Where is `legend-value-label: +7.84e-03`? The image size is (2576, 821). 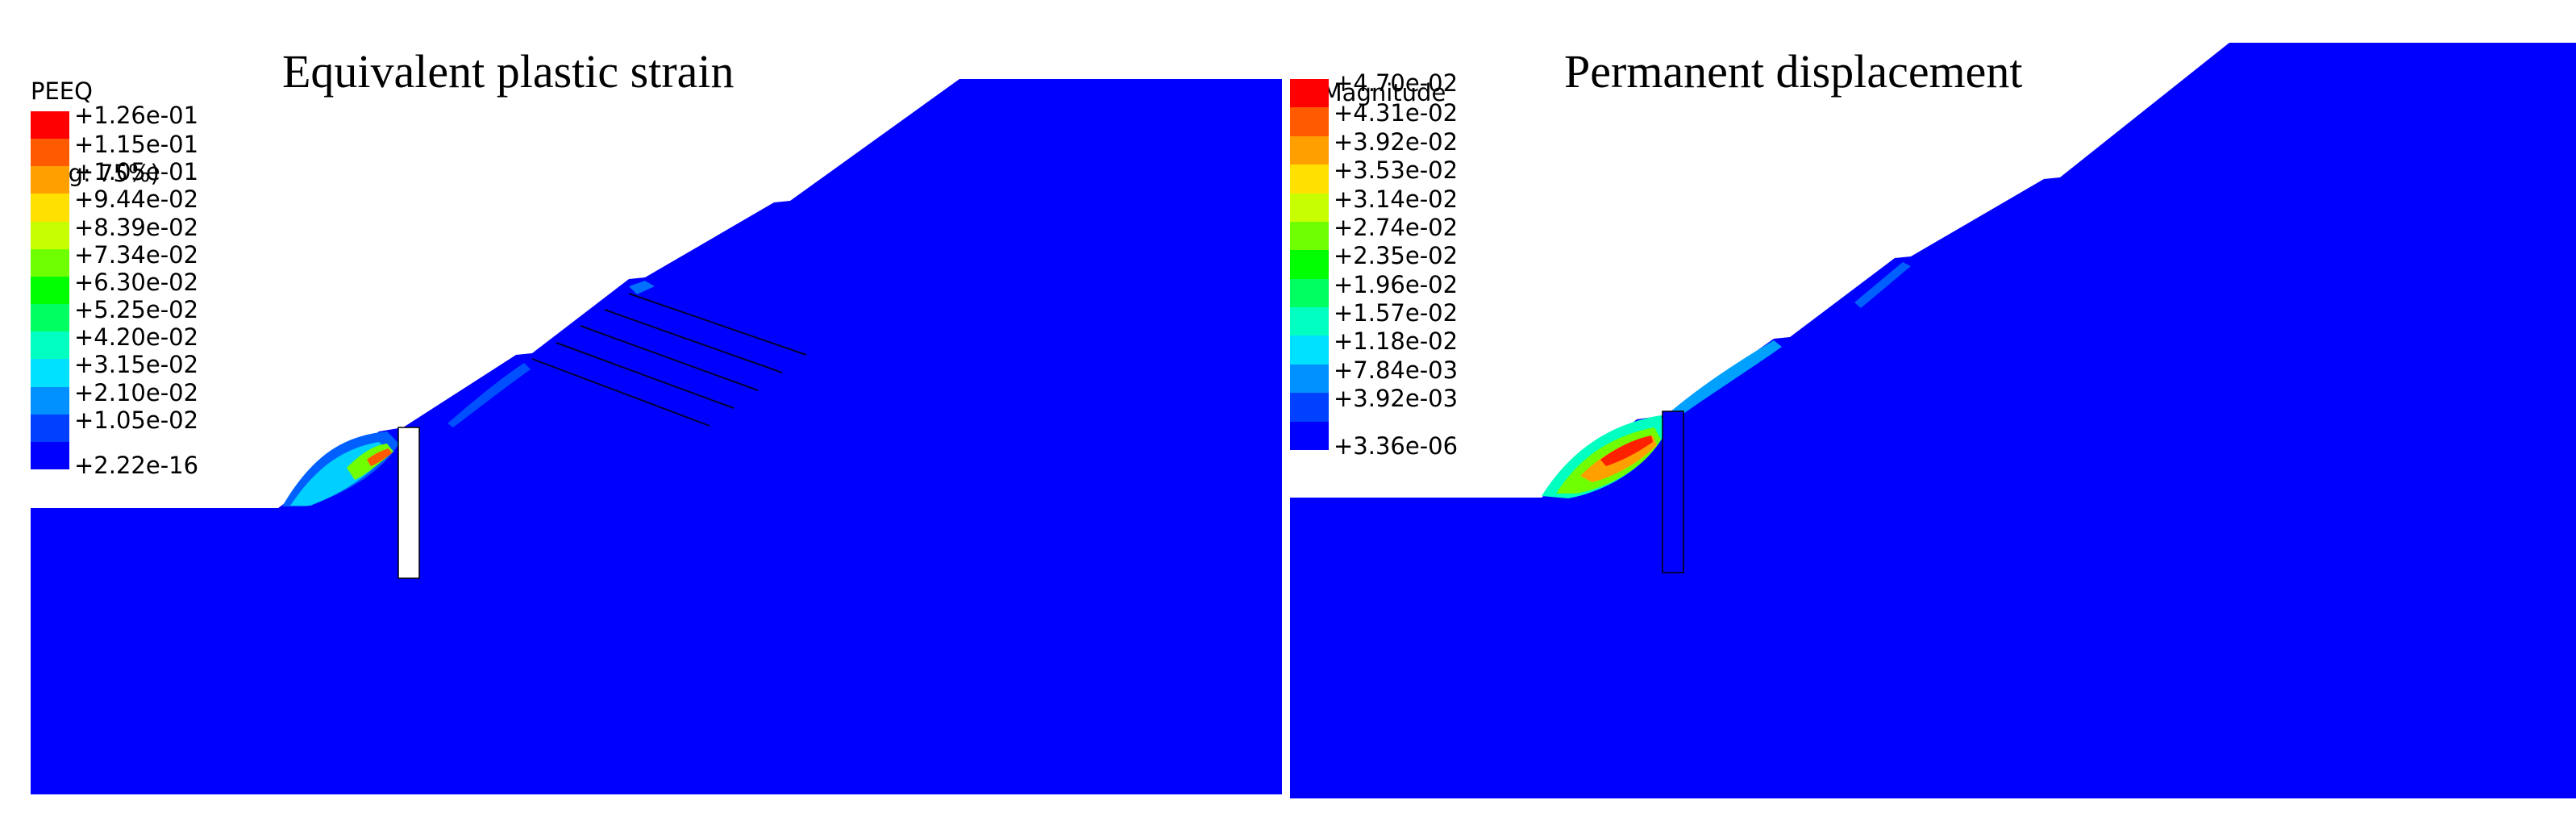
legend-value-label: +7.84e-03 is located at coordinates (1396, 370).